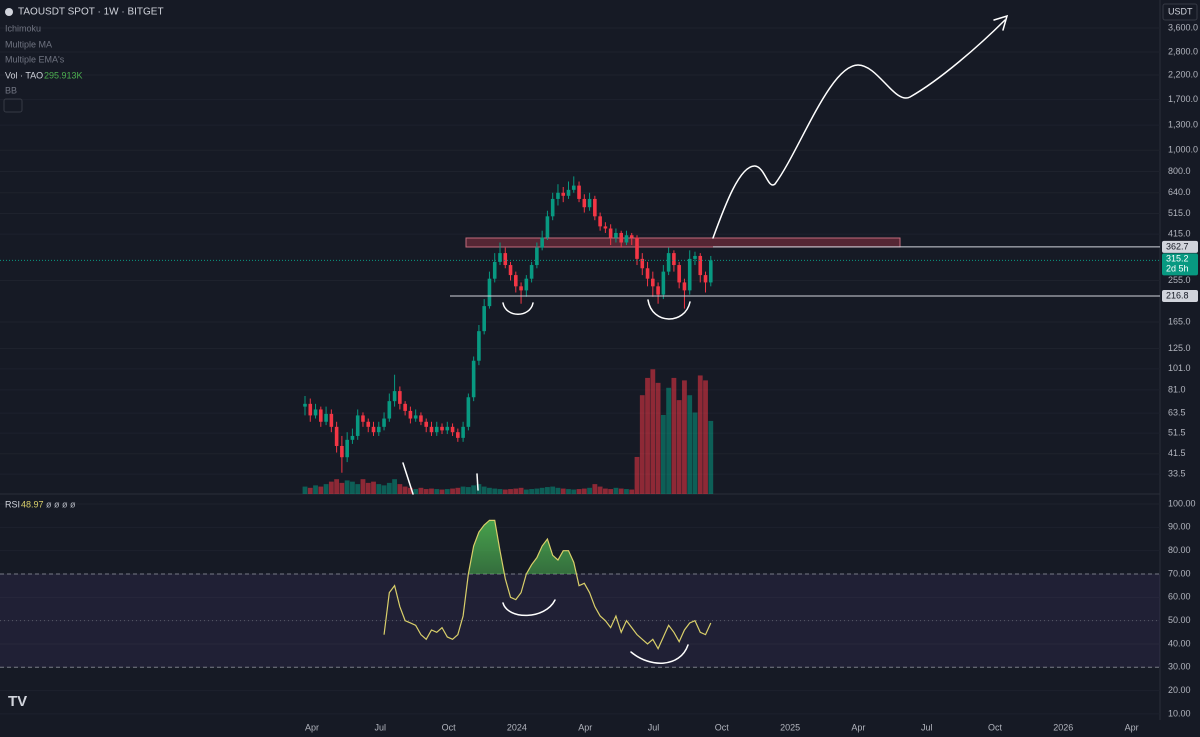  Describe the element at coordinates (24, 75) in the screenshot. I see `volume-label: Vol · TAO` at that location.